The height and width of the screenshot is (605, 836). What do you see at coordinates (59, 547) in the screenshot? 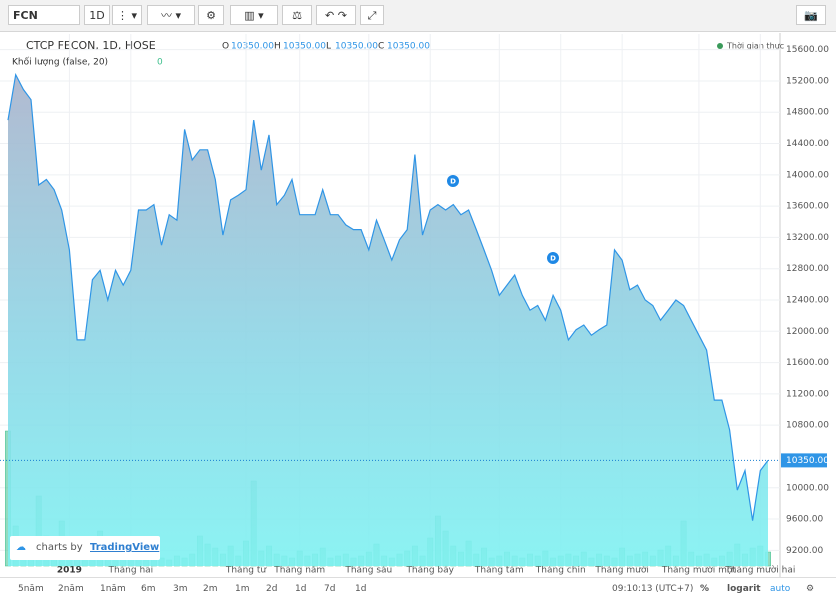
I see `watermark-prefix: charts by` at bounding box center [59, 547].